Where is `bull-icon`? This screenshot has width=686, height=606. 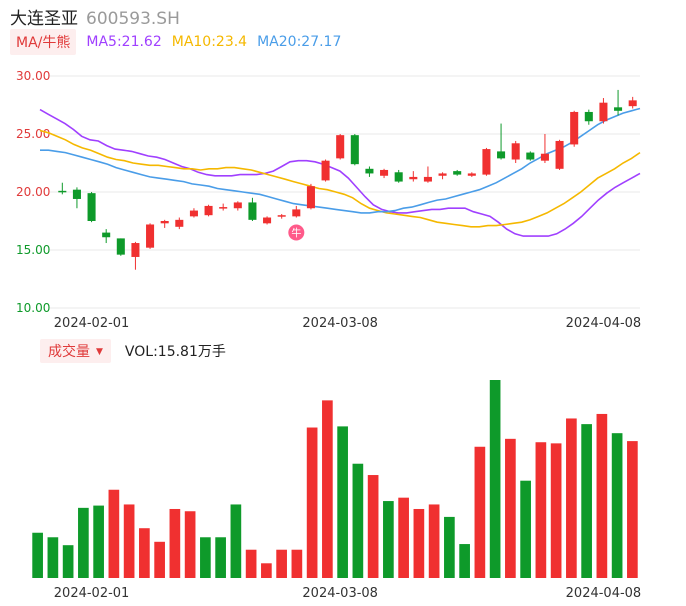 bull-icon is located at coordinates (296, 232).